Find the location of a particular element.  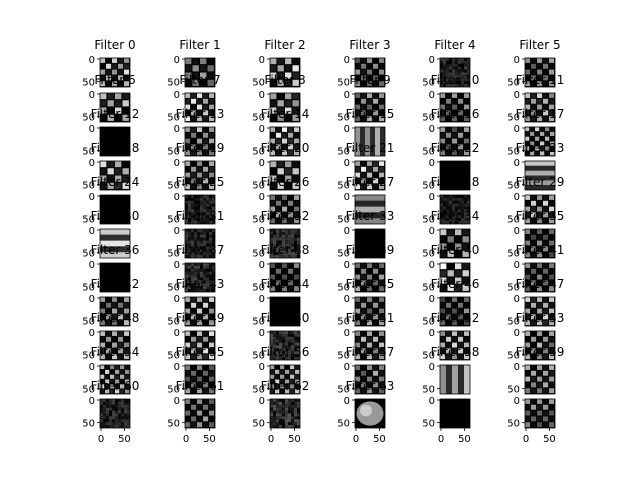

filter-title: Filter 7 is located at coordinates (199, 80).